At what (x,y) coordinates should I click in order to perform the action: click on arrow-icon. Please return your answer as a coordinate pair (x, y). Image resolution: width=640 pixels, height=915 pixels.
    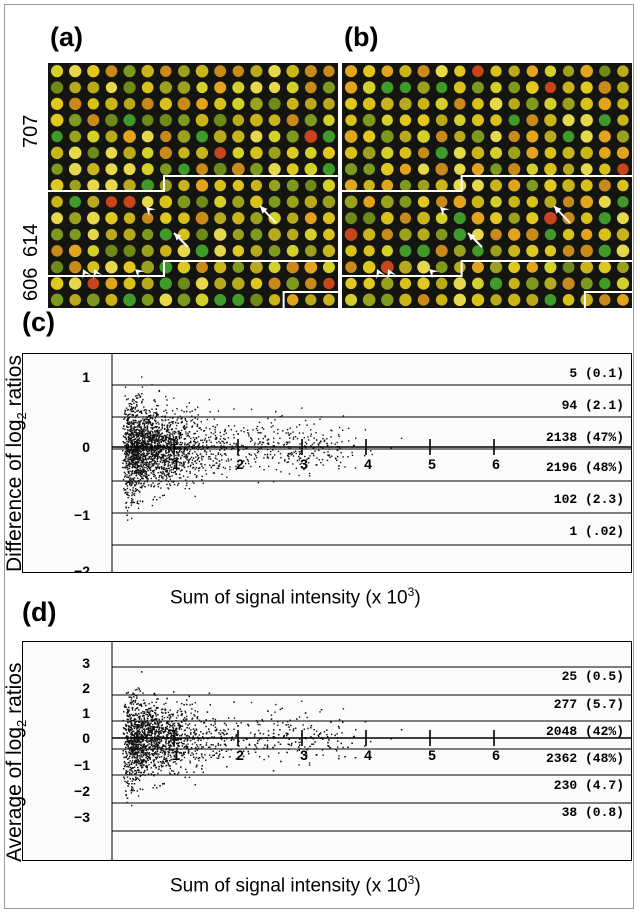
    Looking at the image, I should click on (178, 237).